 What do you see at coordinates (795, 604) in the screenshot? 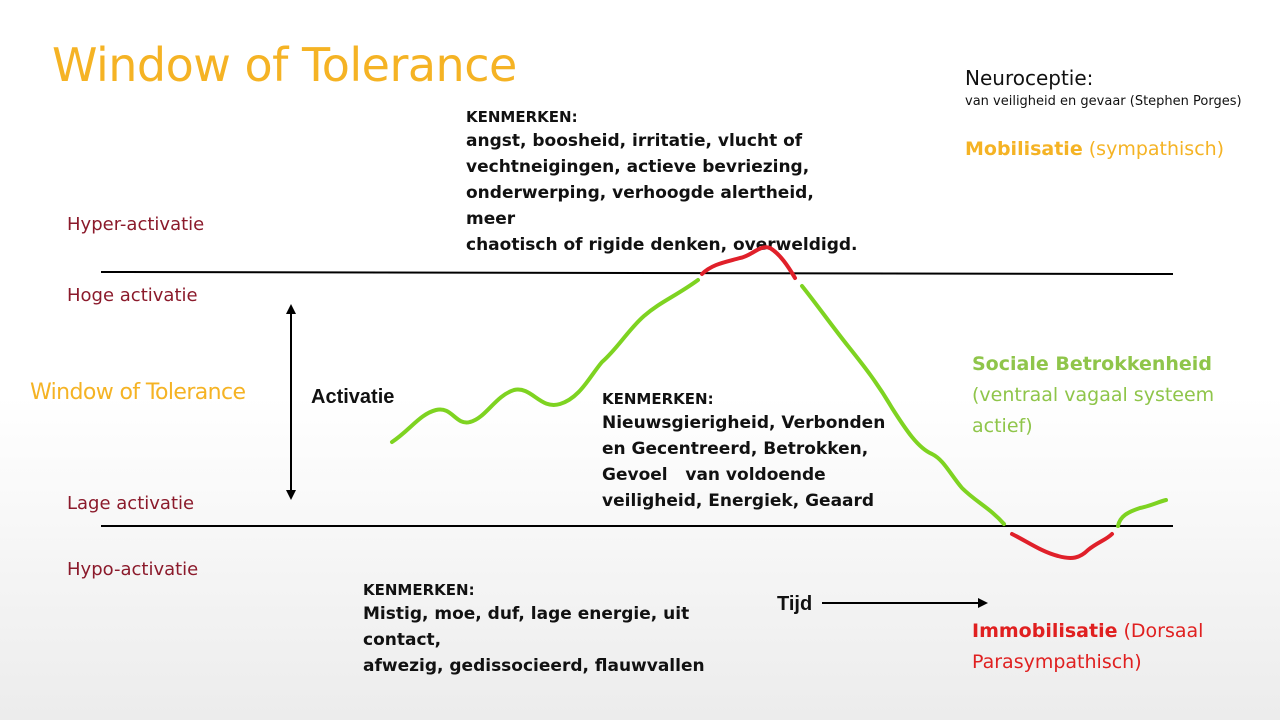
I see `axis-label-tijd: Tijd` at bounding box center [795, 604].